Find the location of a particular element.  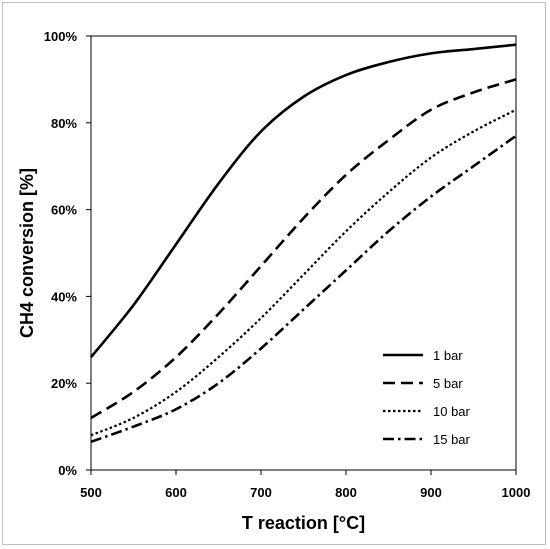

y-tick-label: 60% is located at coordinates (64, 210).